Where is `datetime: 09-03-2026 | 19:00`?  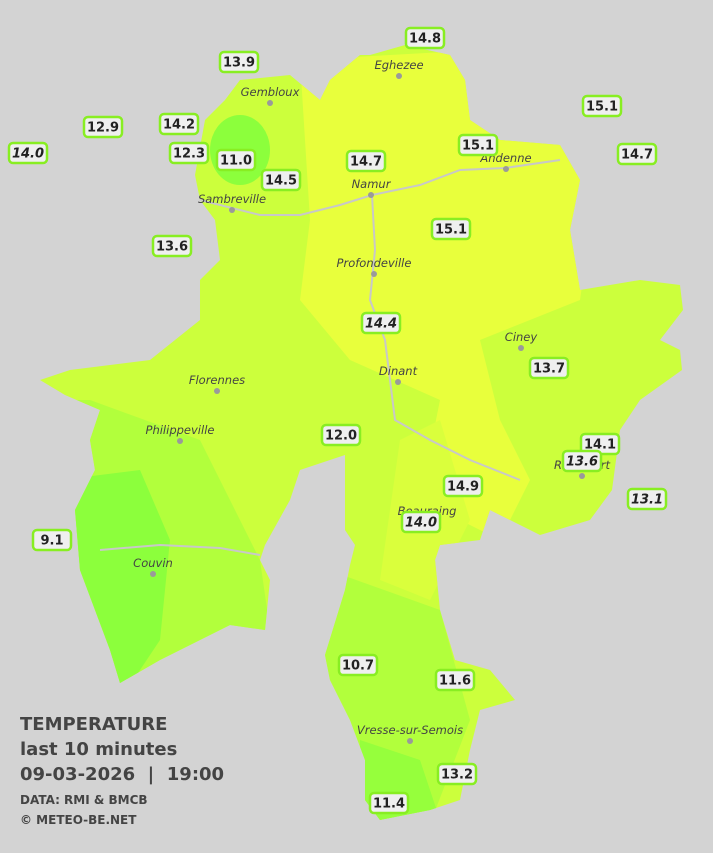 datetime: 09-03-2026 | 19:00 is located at coordinates (122, 774).